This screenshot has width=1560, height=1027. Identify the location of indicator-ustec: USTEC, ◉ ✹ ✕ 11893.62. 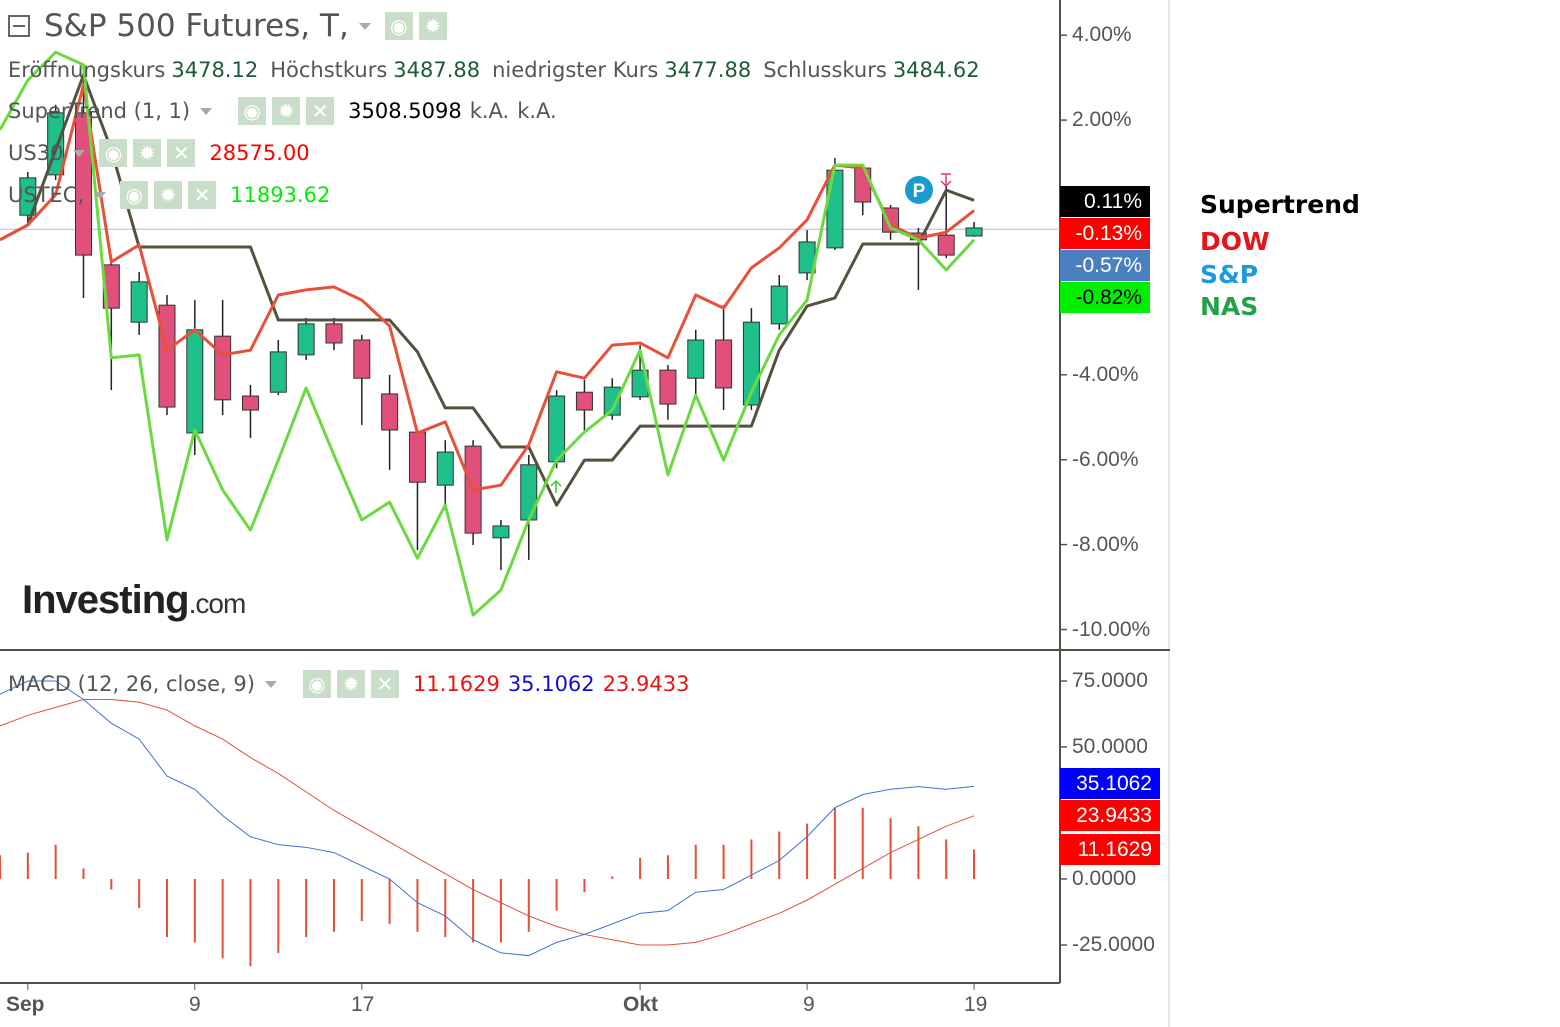
(169, 195).